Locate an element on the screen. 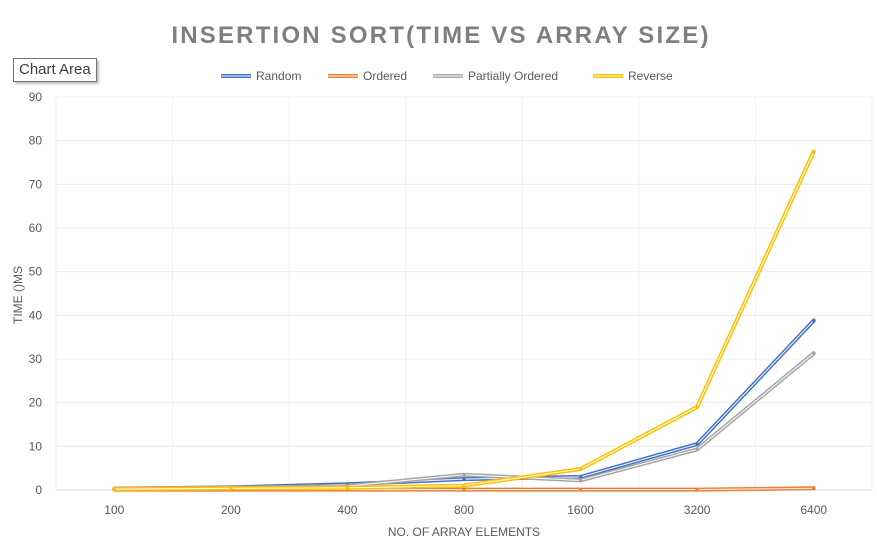  y-axis-title: TIME ()MS is located at coordinates (18, 295).